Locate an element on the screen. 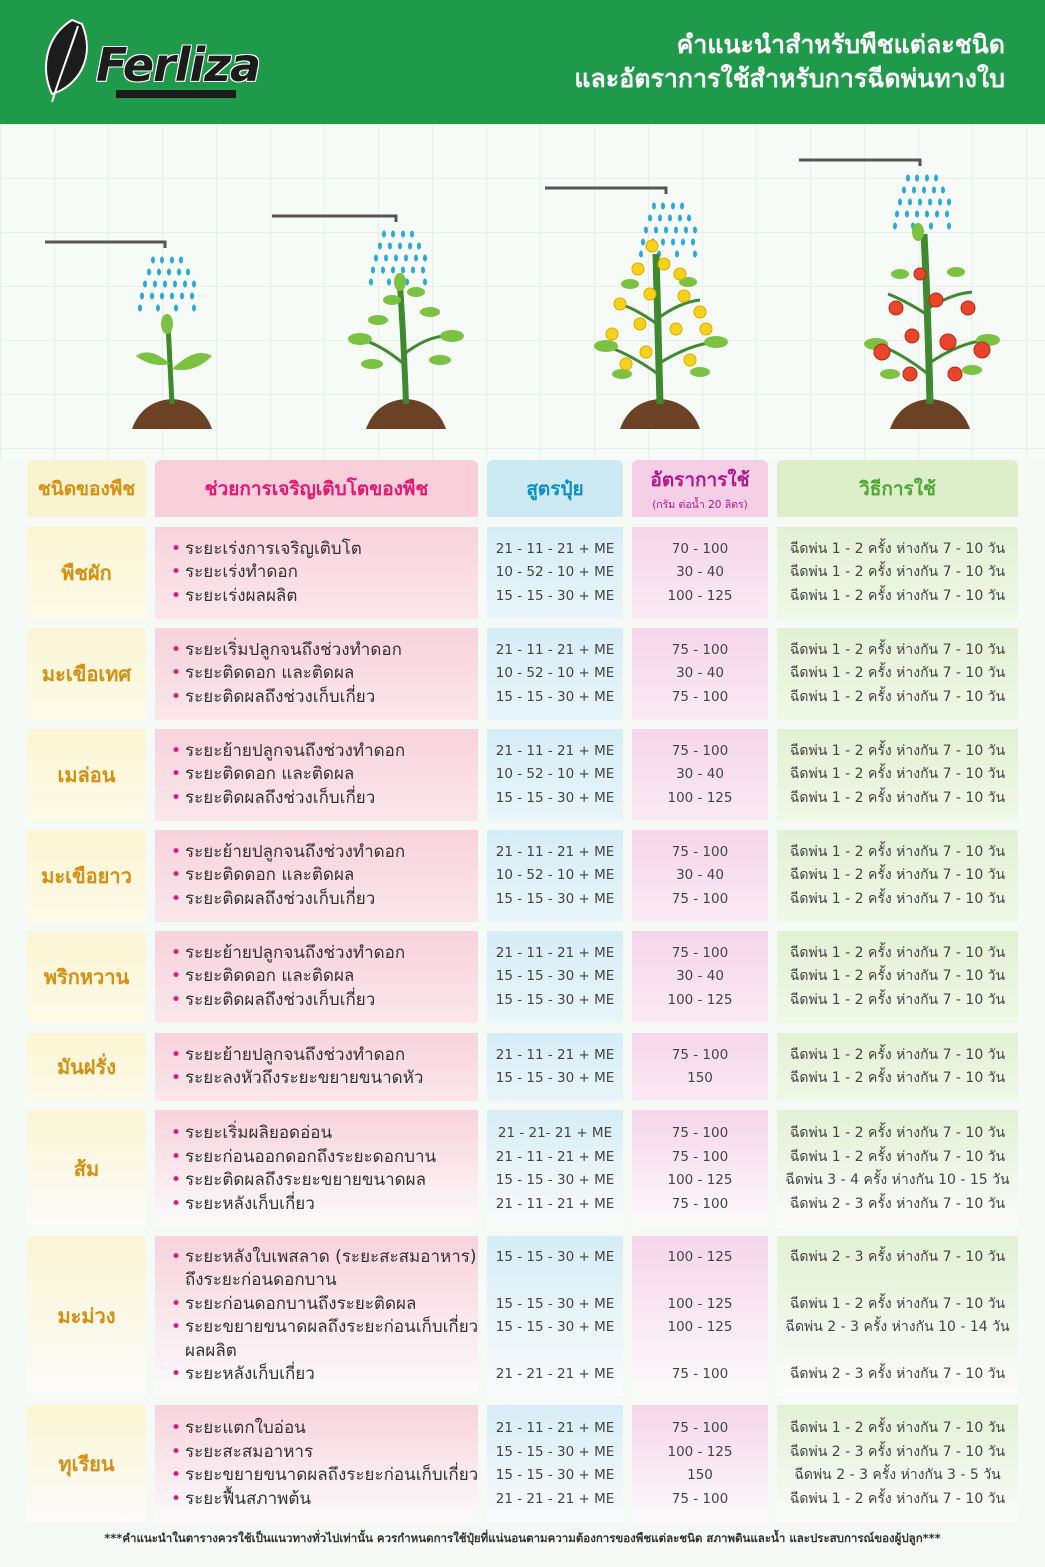 The image size is (1045, 1567). stage-item: ระยะติดผลถึงระยะขยายขนาดผล is located at coordinates (324, 1181).